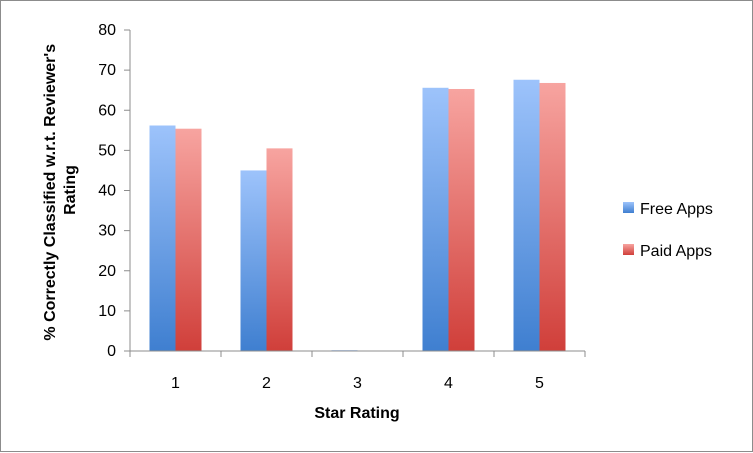 The image size is (753, 453). What do you see at coordinates (107, 150) in the screenshot?
I see `y-tick-label: 50` at bounding box center [107, 150].